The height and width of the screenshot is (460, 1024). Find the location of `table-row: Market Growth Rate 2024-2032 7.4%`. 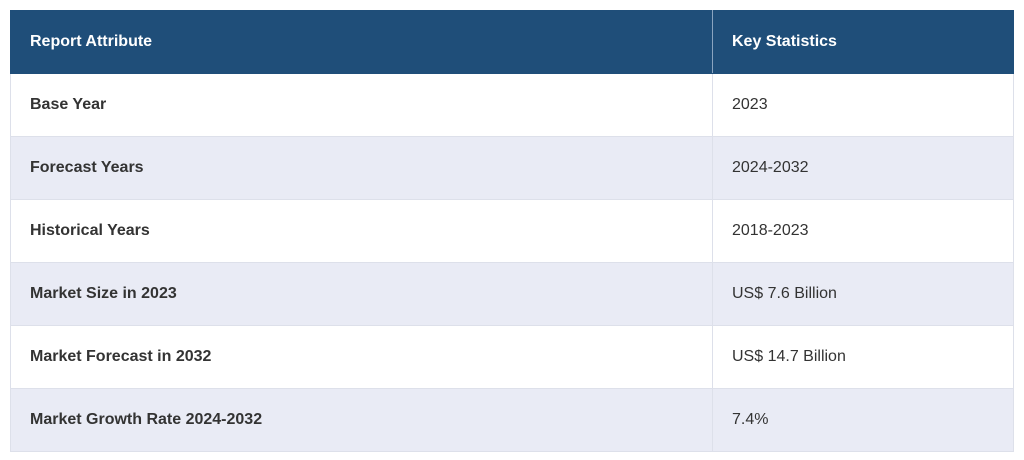

table-row: Market Growth Rate 2024-2032 7.4% is located at coordinates (512, 420).